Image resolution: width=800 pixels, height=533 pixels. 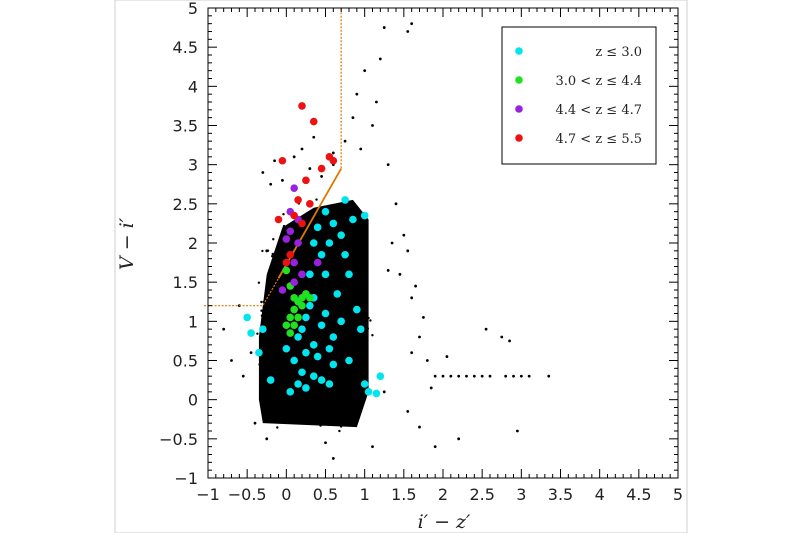 What do you see at coordinates (314, 250) in the screenshot?
I see `highlighted-series` at bounding box center [314, 250].